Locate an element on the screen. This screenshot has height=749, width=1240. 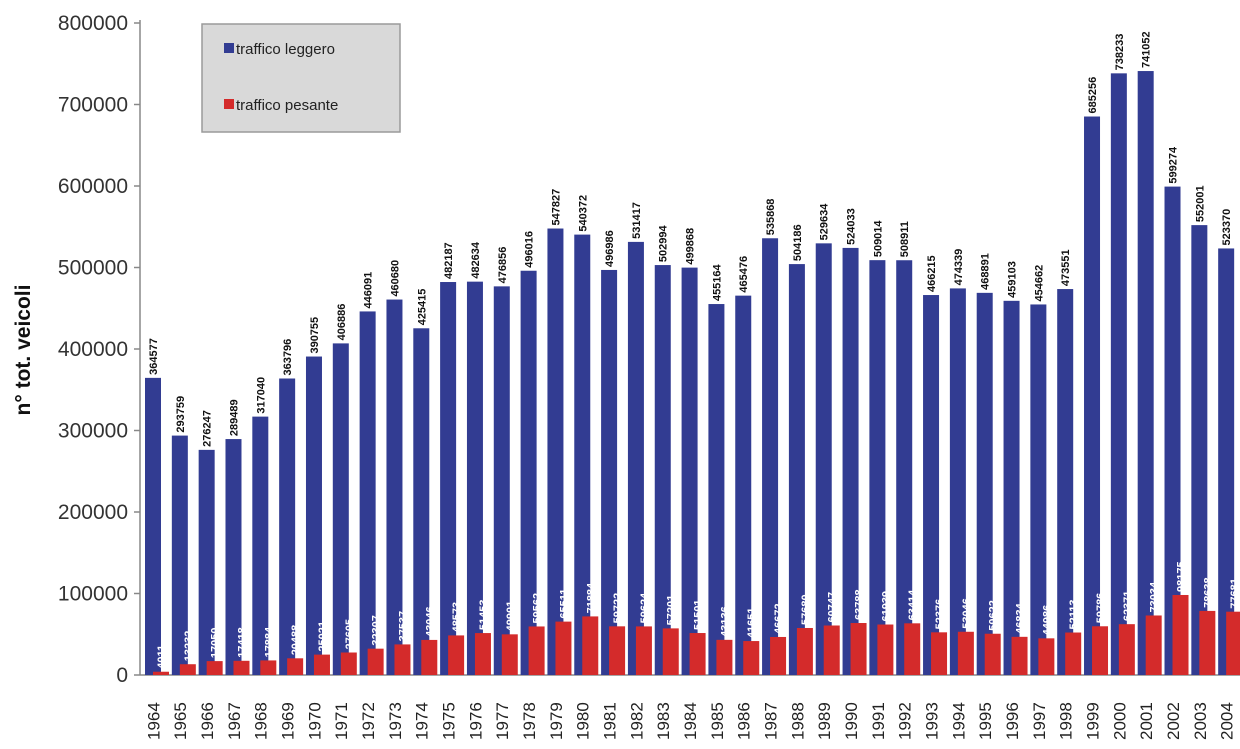
data-label-traffico-pesante: 63414 is located at coordinates (913, 604).